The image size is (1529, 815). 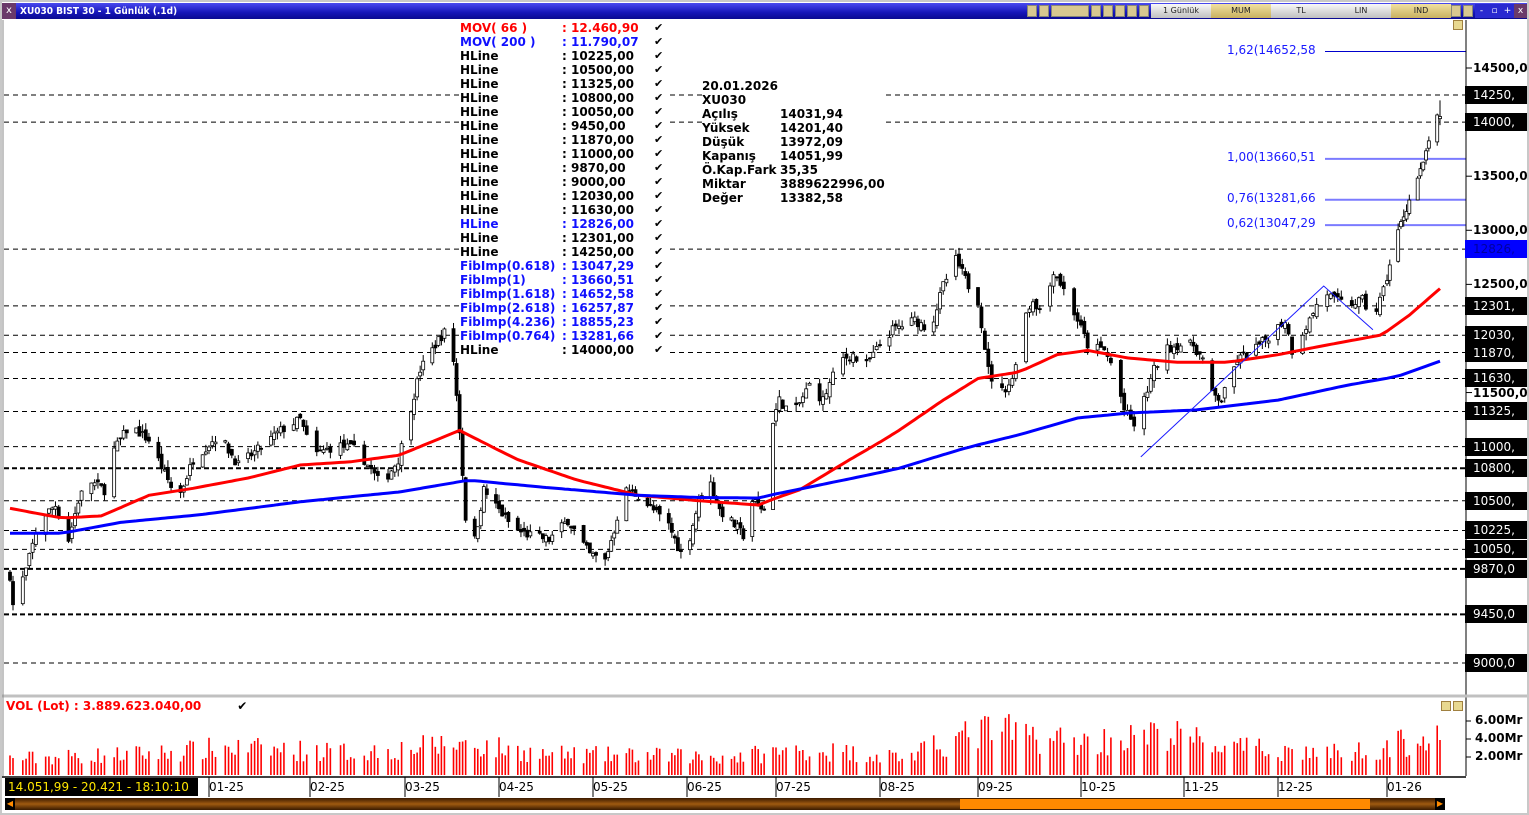 I want to click on price-tick-label: 12500,00, so click(x=1500, y=284).